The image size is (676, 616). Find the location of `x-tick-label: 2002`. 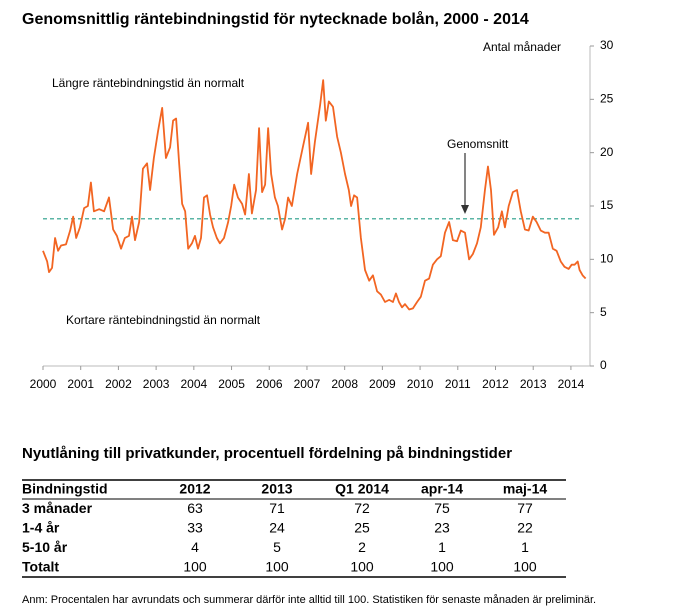

x-tick-label: 2002 is located at coordinates (118, 384).